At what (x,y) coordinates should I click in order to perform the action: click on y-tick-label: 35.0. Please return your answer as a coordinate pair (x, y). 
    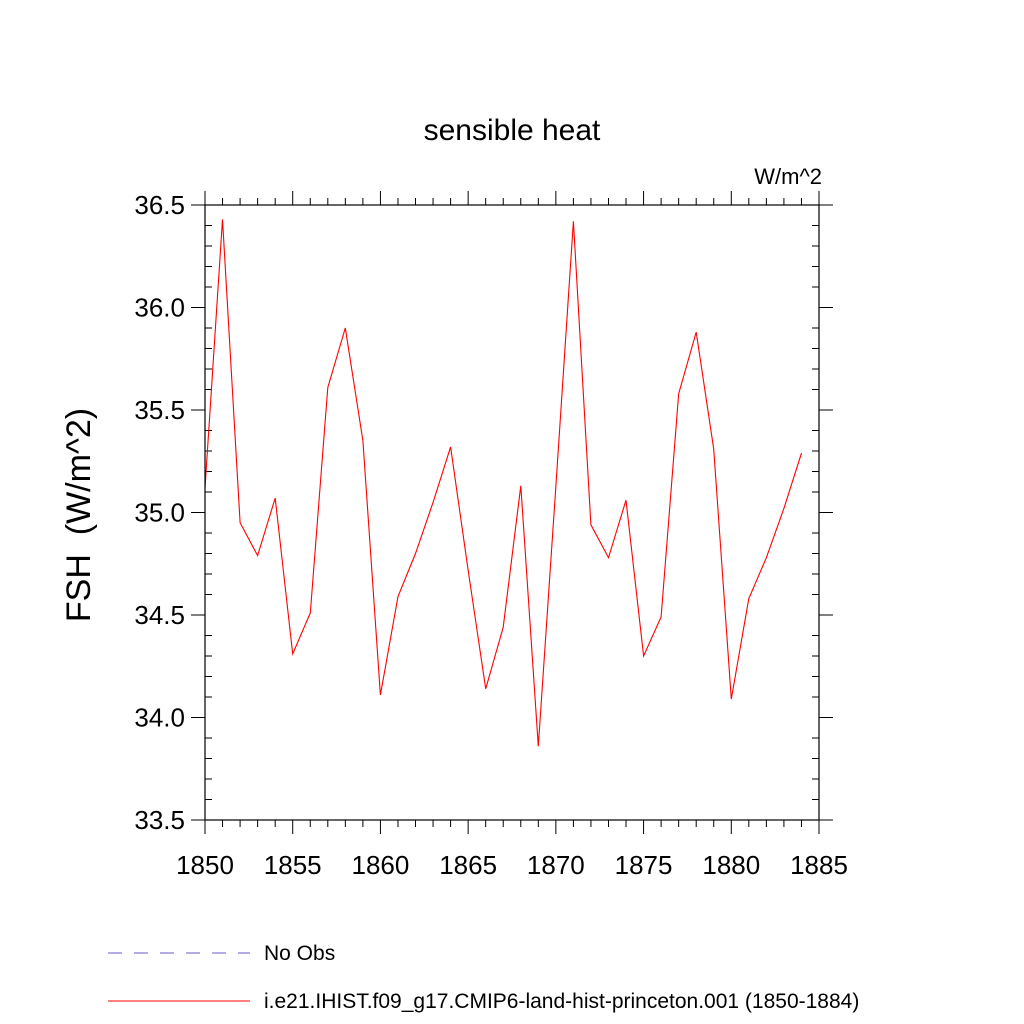
    Looking at the image, I should click on (159, 513).